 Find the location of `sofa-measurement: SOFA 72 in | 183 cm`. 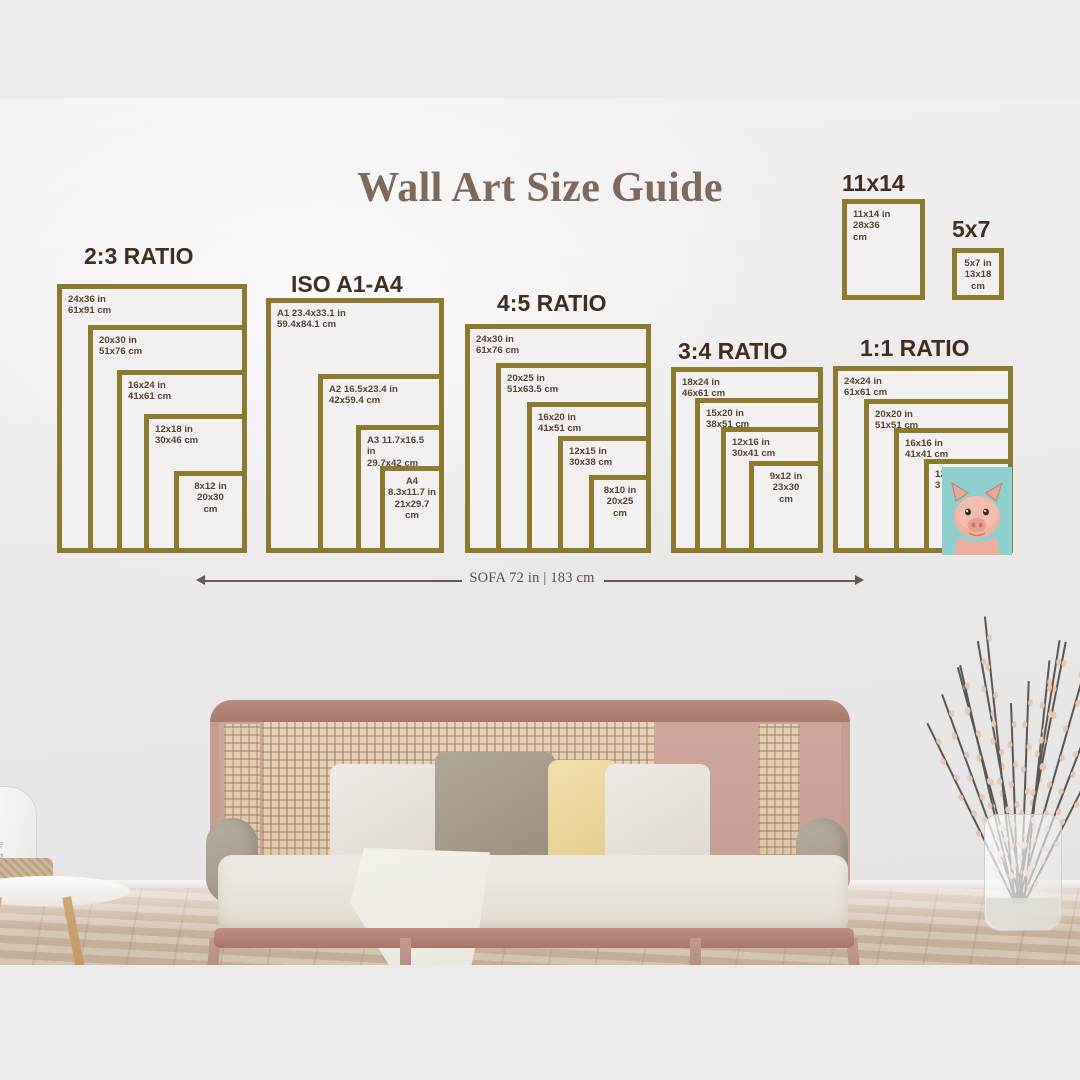

sofa-measurement: SOFA 72 in | 183 cm is located at coordinates (530, 581).